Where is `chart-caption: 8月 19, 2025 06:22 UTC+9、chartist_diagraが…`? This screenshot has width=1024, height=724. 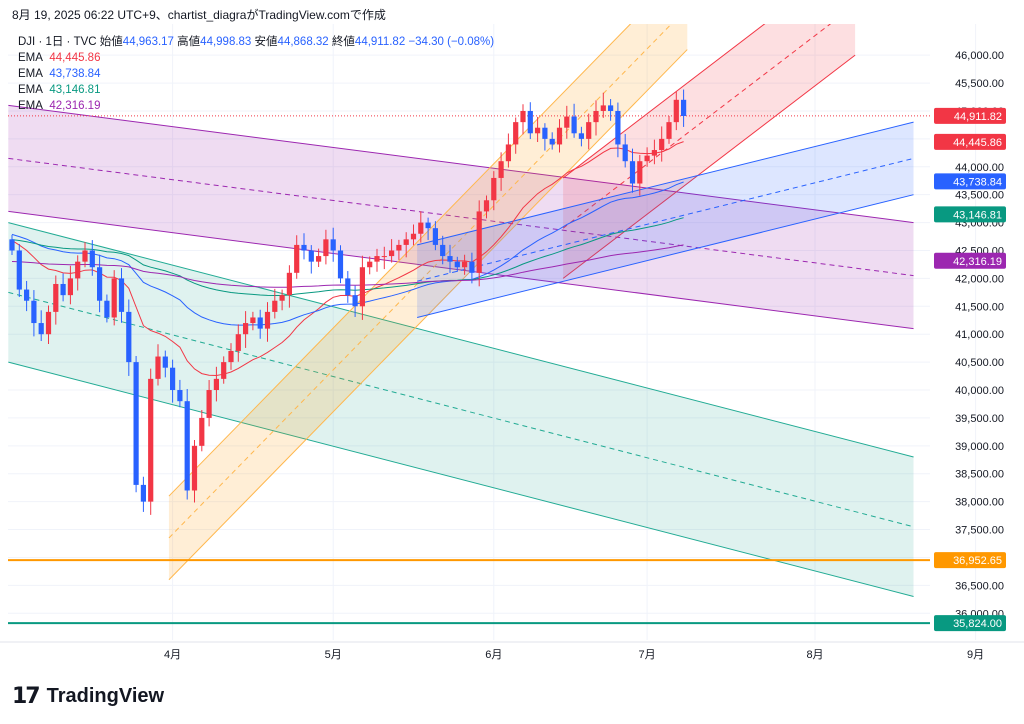 chart-caption: 8月 19, 2025 06:22 UTC+9、chartist_diagraが… is located at coordinates (199, 15).